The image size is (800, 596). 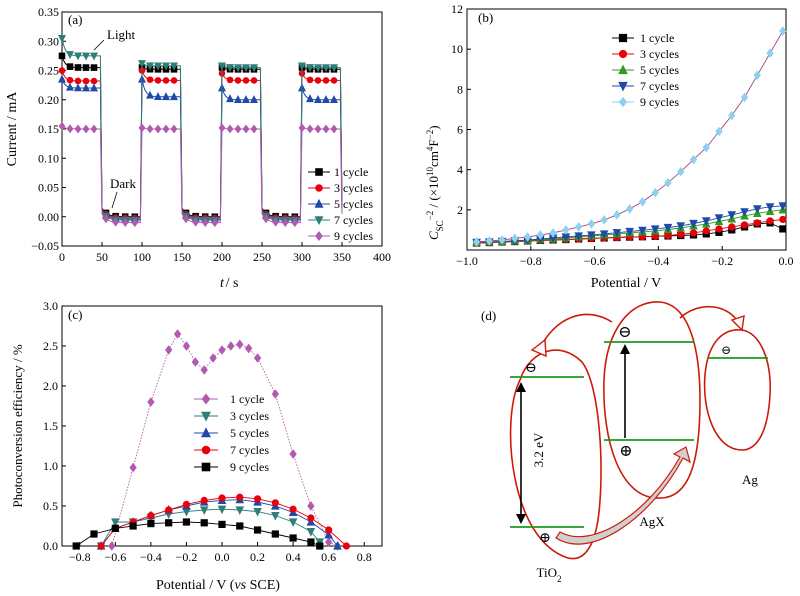 I want to click on panel-b-x-tick-label: 0.0, so click(x=786, y=261).